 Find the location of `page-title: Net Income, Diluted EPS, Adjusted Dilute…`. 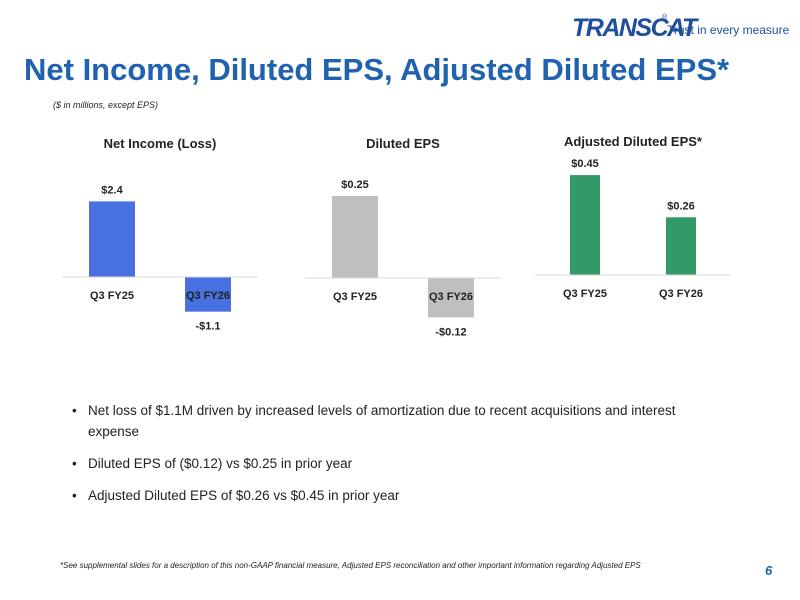

page-title: Net Income, Diluted EPS, Adjusted Dilute… is located at coordinates (377, 69).